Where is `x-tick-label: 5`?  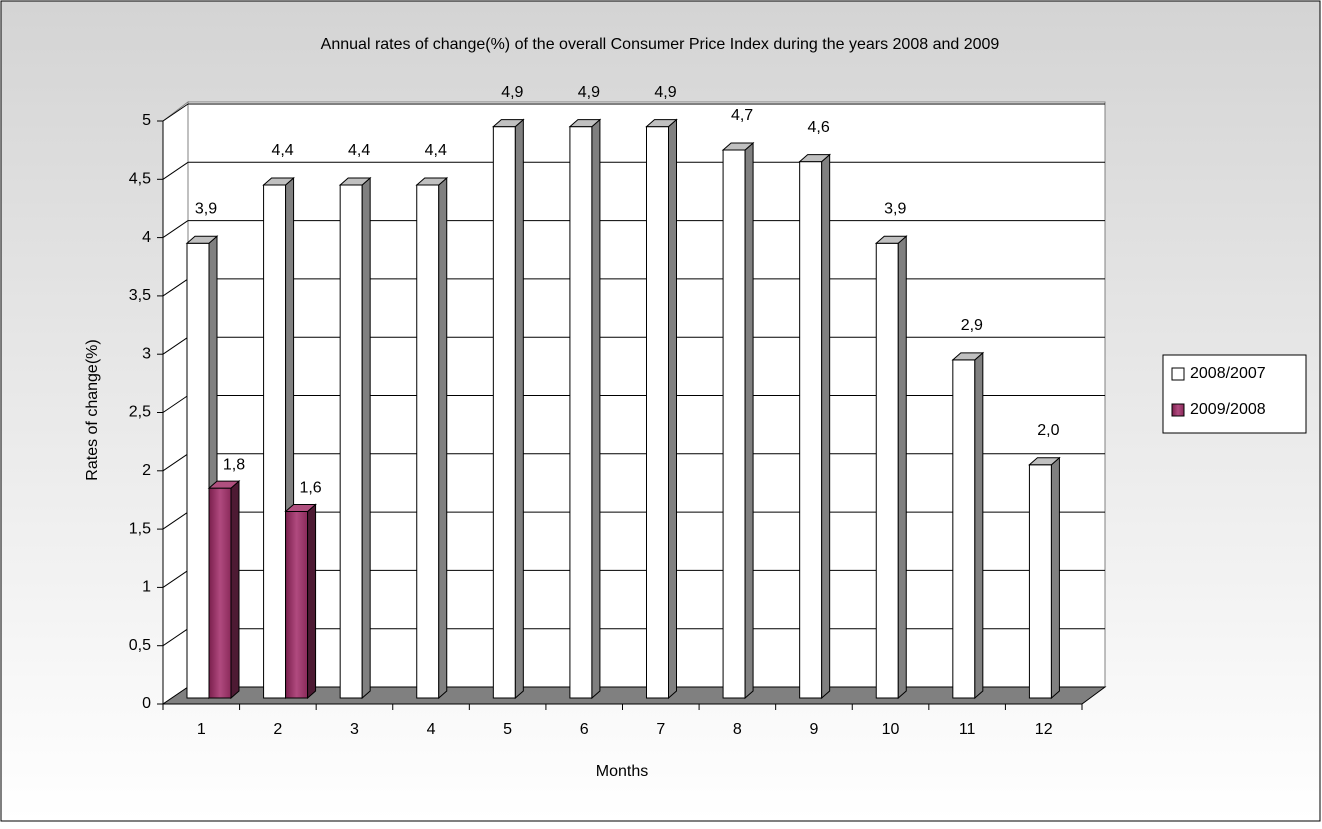
x-tick-label: 5 is located at coordinates (507, 729).